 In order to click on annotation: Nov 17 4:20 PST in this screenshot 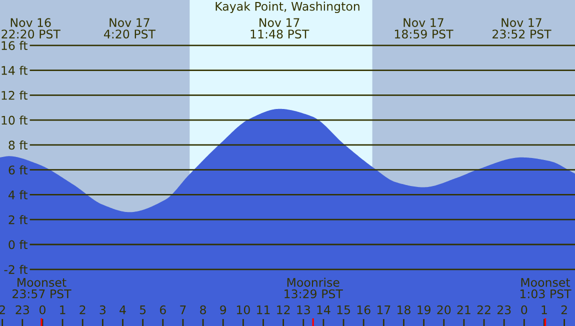, I will do `click(130, 28)`.